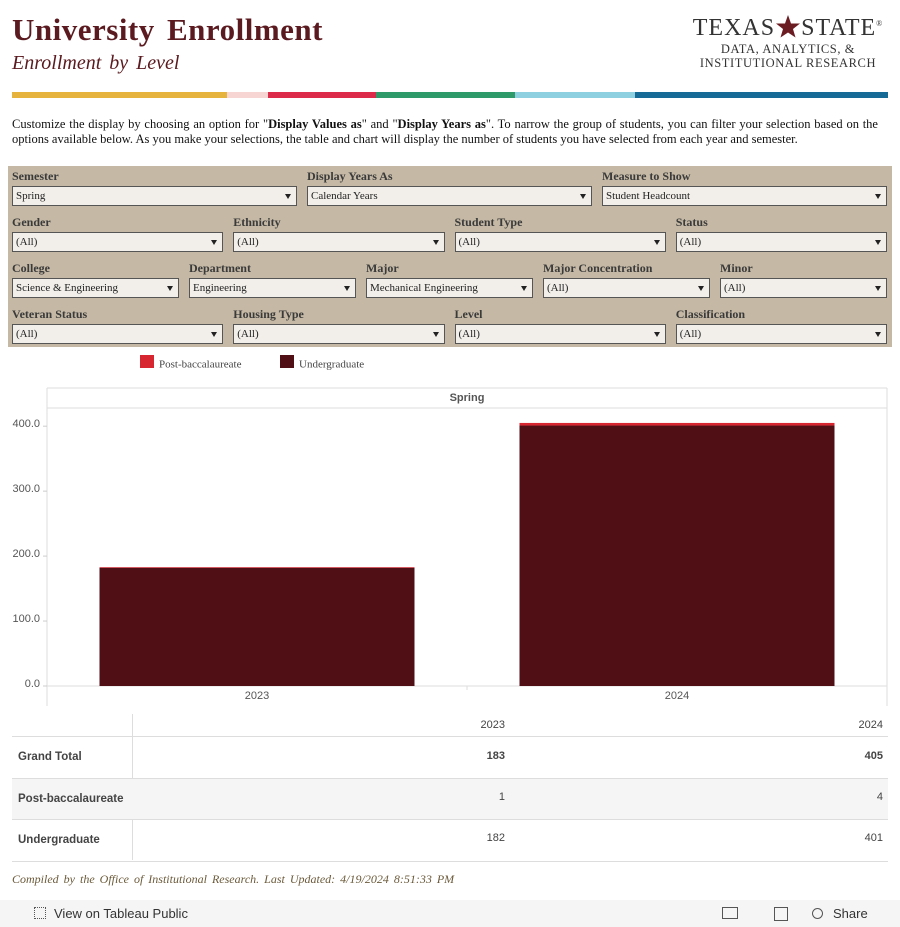 The height and width of the screenshot is (927, 900). What do you see at coordinates (501, 796) in the screenshot?
I see `table-value: 1` at bounding box center [501, 796].